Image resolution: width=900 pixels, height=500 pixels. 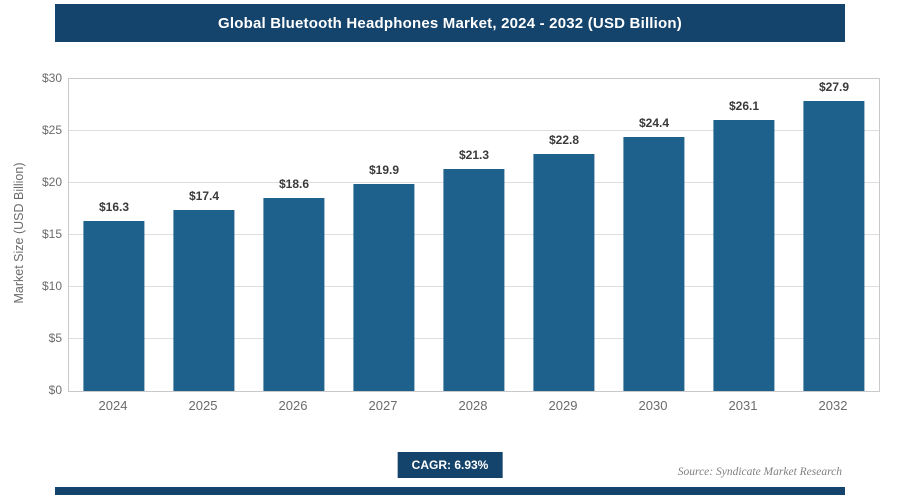 I want to click on bar-value-label: $24.4, so click(x=654, y=123).